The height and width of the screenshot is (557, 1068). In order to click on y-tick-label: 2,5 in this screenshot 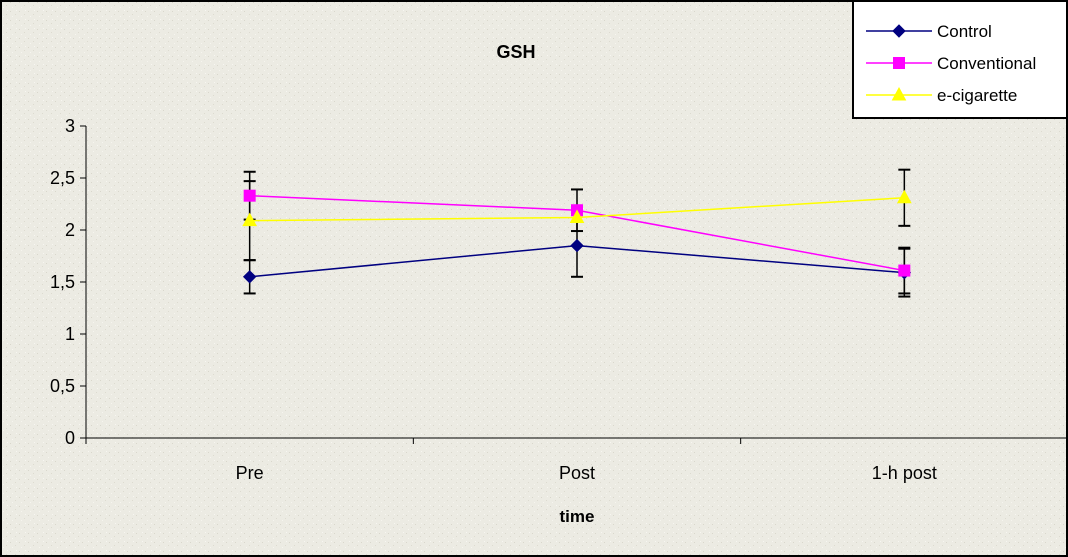, I will do `click(62, 178)`.